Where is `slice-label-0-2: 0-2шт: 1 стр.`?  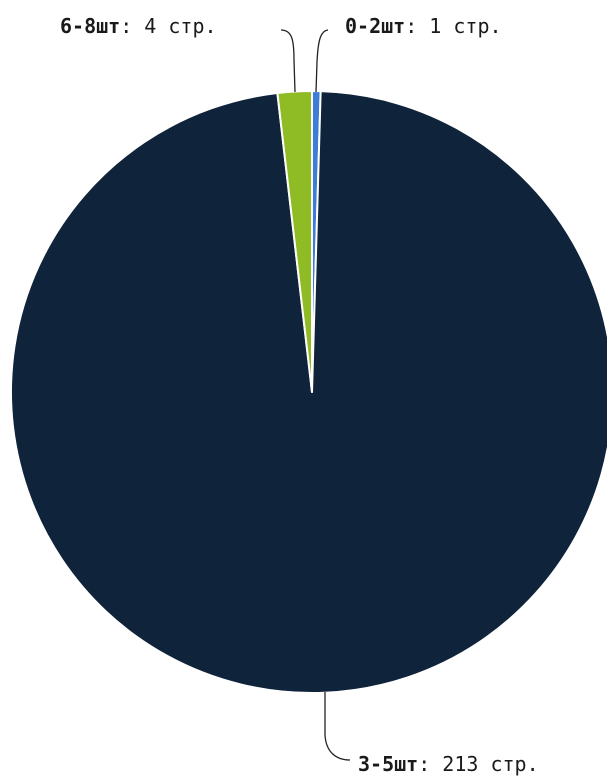 slice-label-0-2: 0-2шт: 1 стр. is located at coordinates (423, 26).